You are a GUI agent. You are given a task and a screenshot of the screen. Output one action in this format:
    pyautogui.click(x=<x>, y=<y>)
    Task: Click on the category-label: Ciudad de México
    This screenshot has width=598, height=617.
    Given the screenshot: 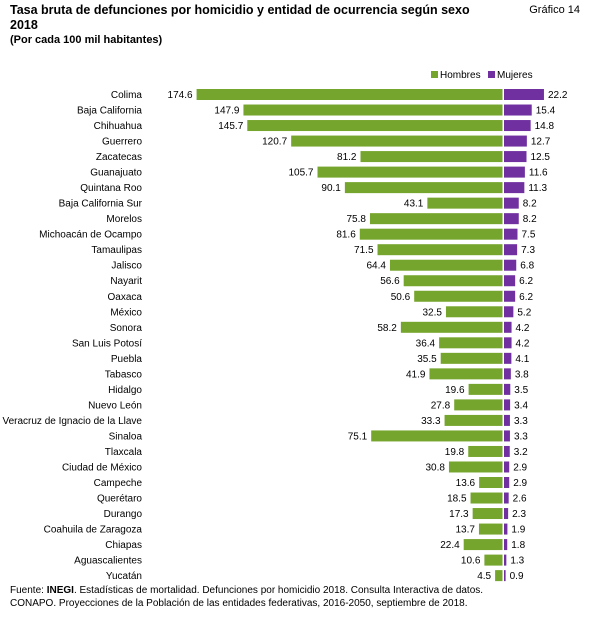 What is the action you would take?
    pyautogui.click(x=102, y=467)
    